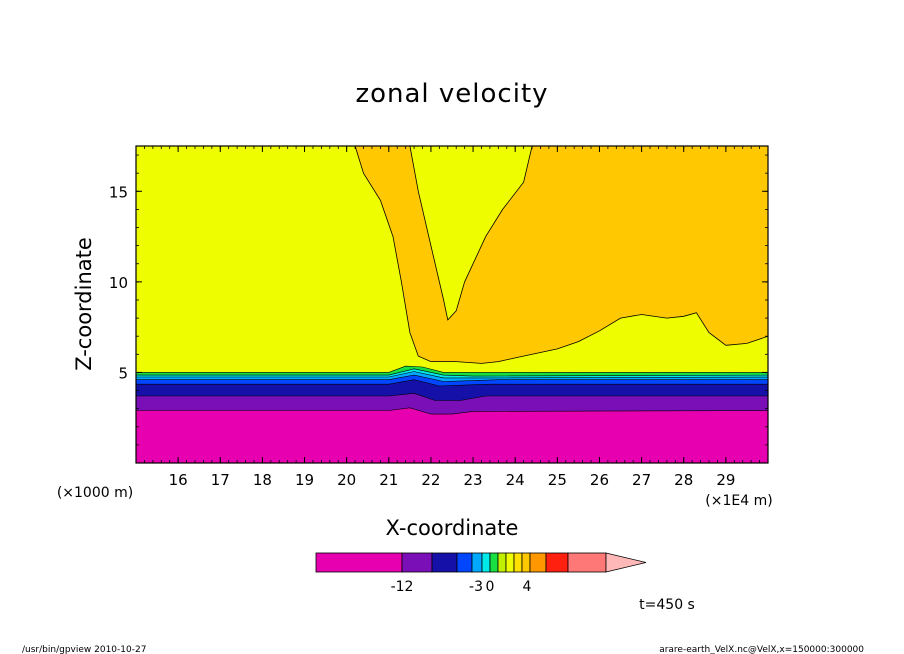  What do you see at coordinates (515, 480) in the screenshot?
I see `x-tick-label: 24` at bounding box center [515, 480].